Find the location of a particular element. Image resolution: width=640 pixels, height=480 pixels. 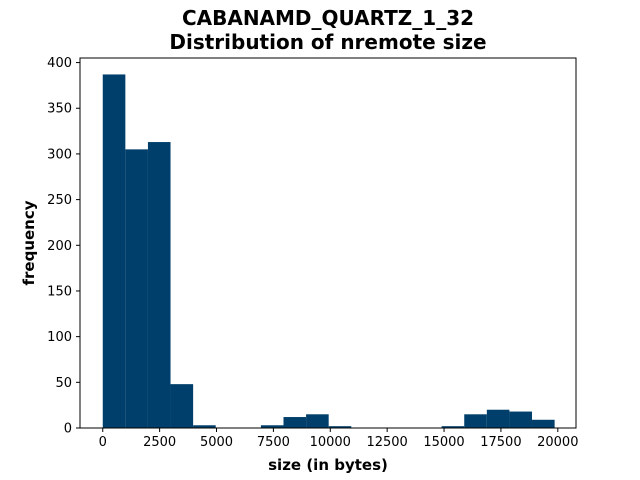

x-tick-label: 0 is located at coordinates (103, 442).